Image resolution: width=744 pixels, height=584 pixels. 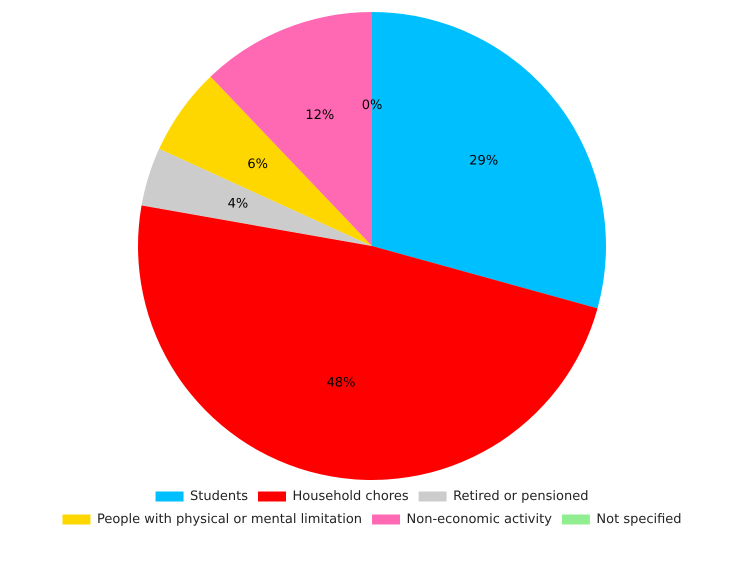 I want to click on legend-label: Household chores, so click(x=350, y=496).